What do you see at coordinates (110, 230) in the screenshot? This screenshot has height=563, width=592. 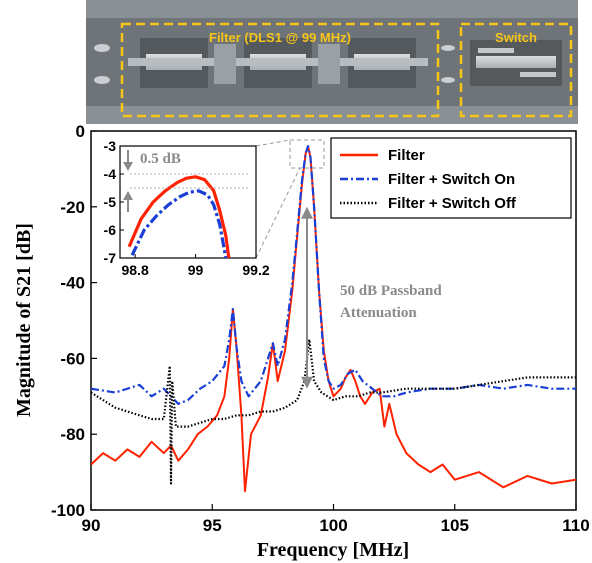 I see `inset-y-tick-label: -6` at bounding box center [110, 230].